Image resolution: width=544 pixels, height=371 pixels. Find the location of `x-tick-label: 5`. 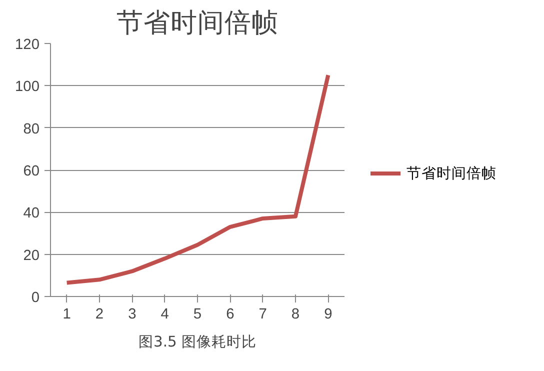

x-tick-label: 5 is located at coordinates (197, 314).